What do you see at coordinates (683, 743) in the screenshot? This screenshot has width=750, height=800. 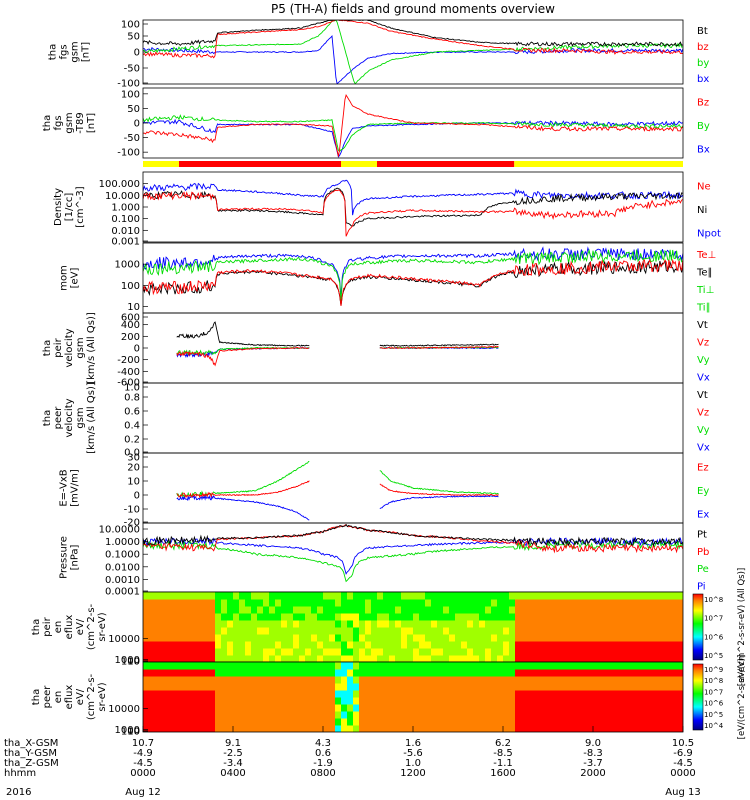 I see `x-axis-value: 10.5` at bounding box center [683, 743].